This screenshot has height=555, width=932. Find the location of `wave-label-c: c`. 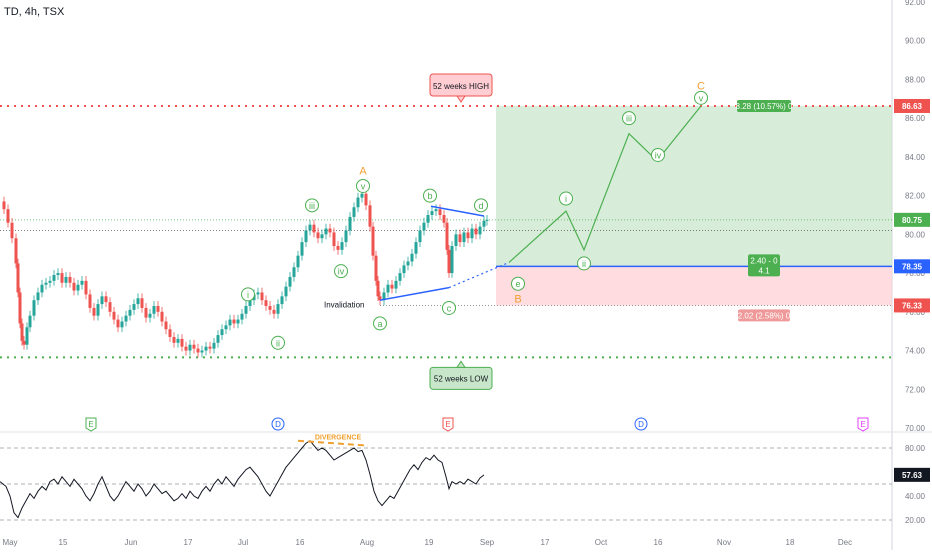

wave-label-c: c is located at coordinates (449, 308).